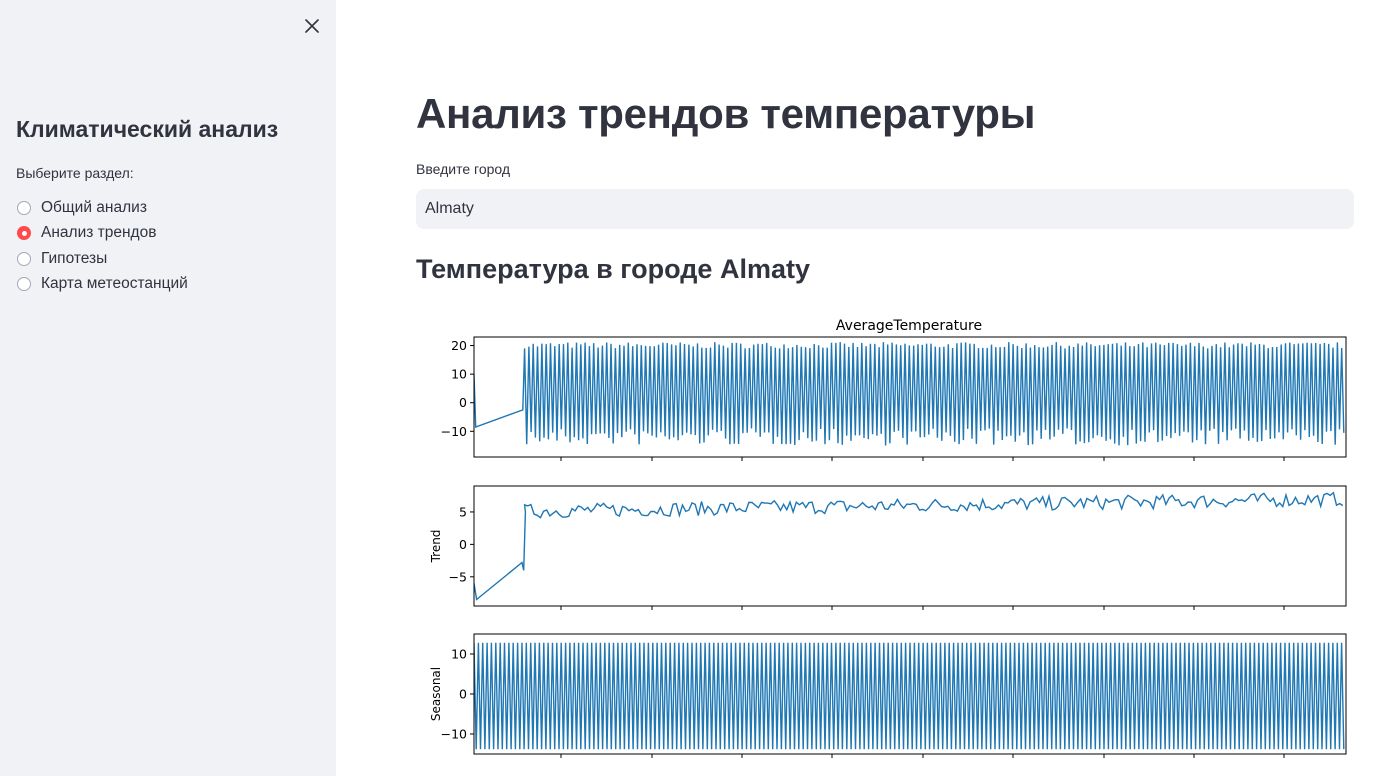  What do you see at coordinates (463, 169) in the screenshot?
I see `city-input-label: Введите город` at bounding box center [463, 169].